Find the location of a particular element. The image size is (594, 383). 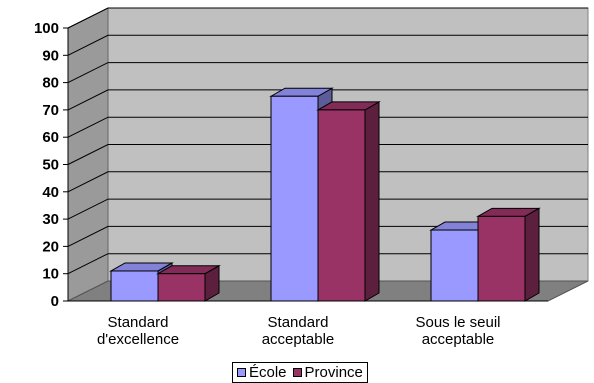

category-label: d'excellence is located at coordinates (138, 339).